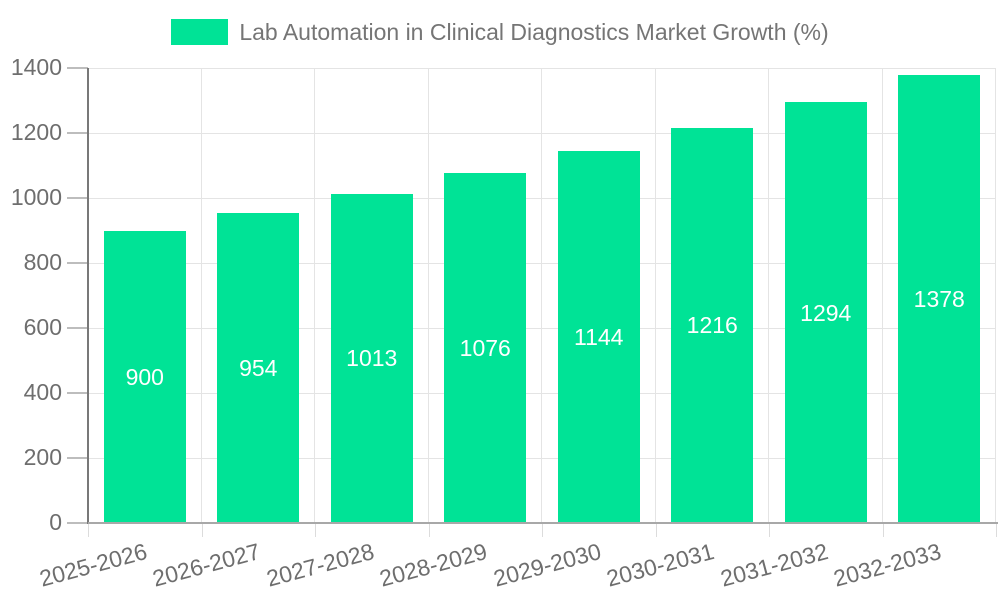 The width and height of the screenshot is (1000, 600). I want to click on legend-swatch-icon, so click(200, 32).